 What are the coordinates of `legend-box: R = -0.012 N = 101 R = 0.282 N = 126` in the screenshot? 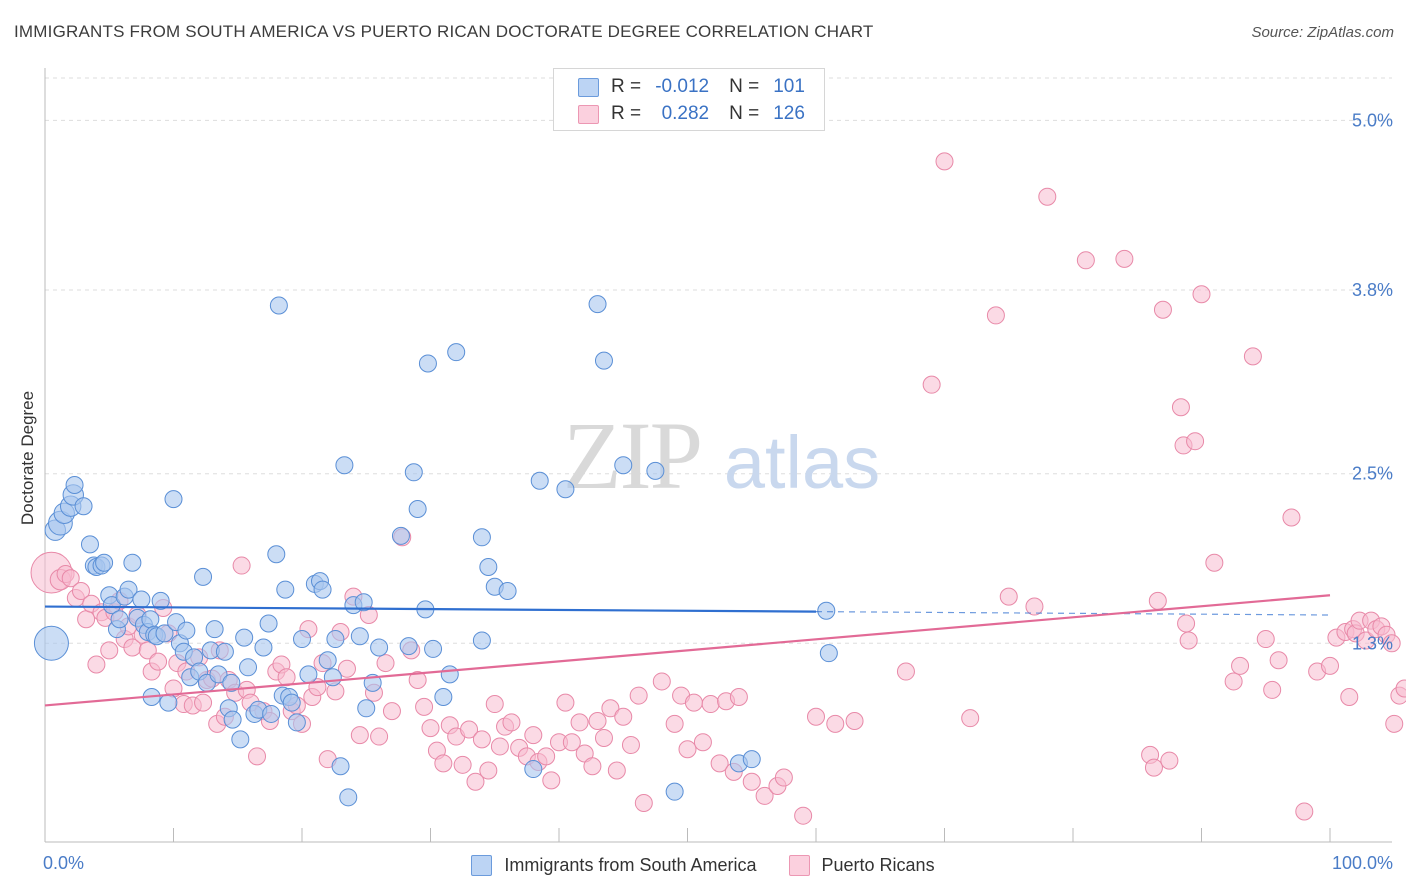 It's located at (689, 99).